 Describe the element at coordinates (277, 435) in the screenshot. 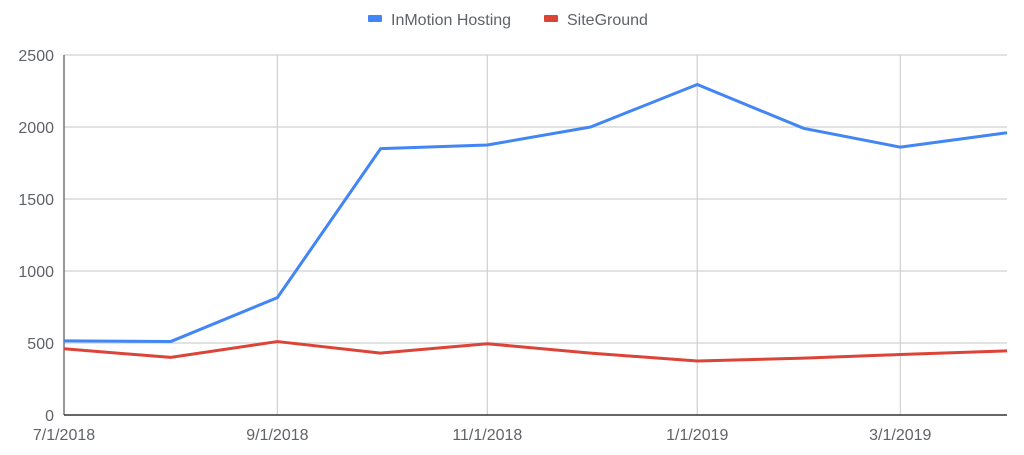

I see `x-tick-label: 9/1/2018` at that location.